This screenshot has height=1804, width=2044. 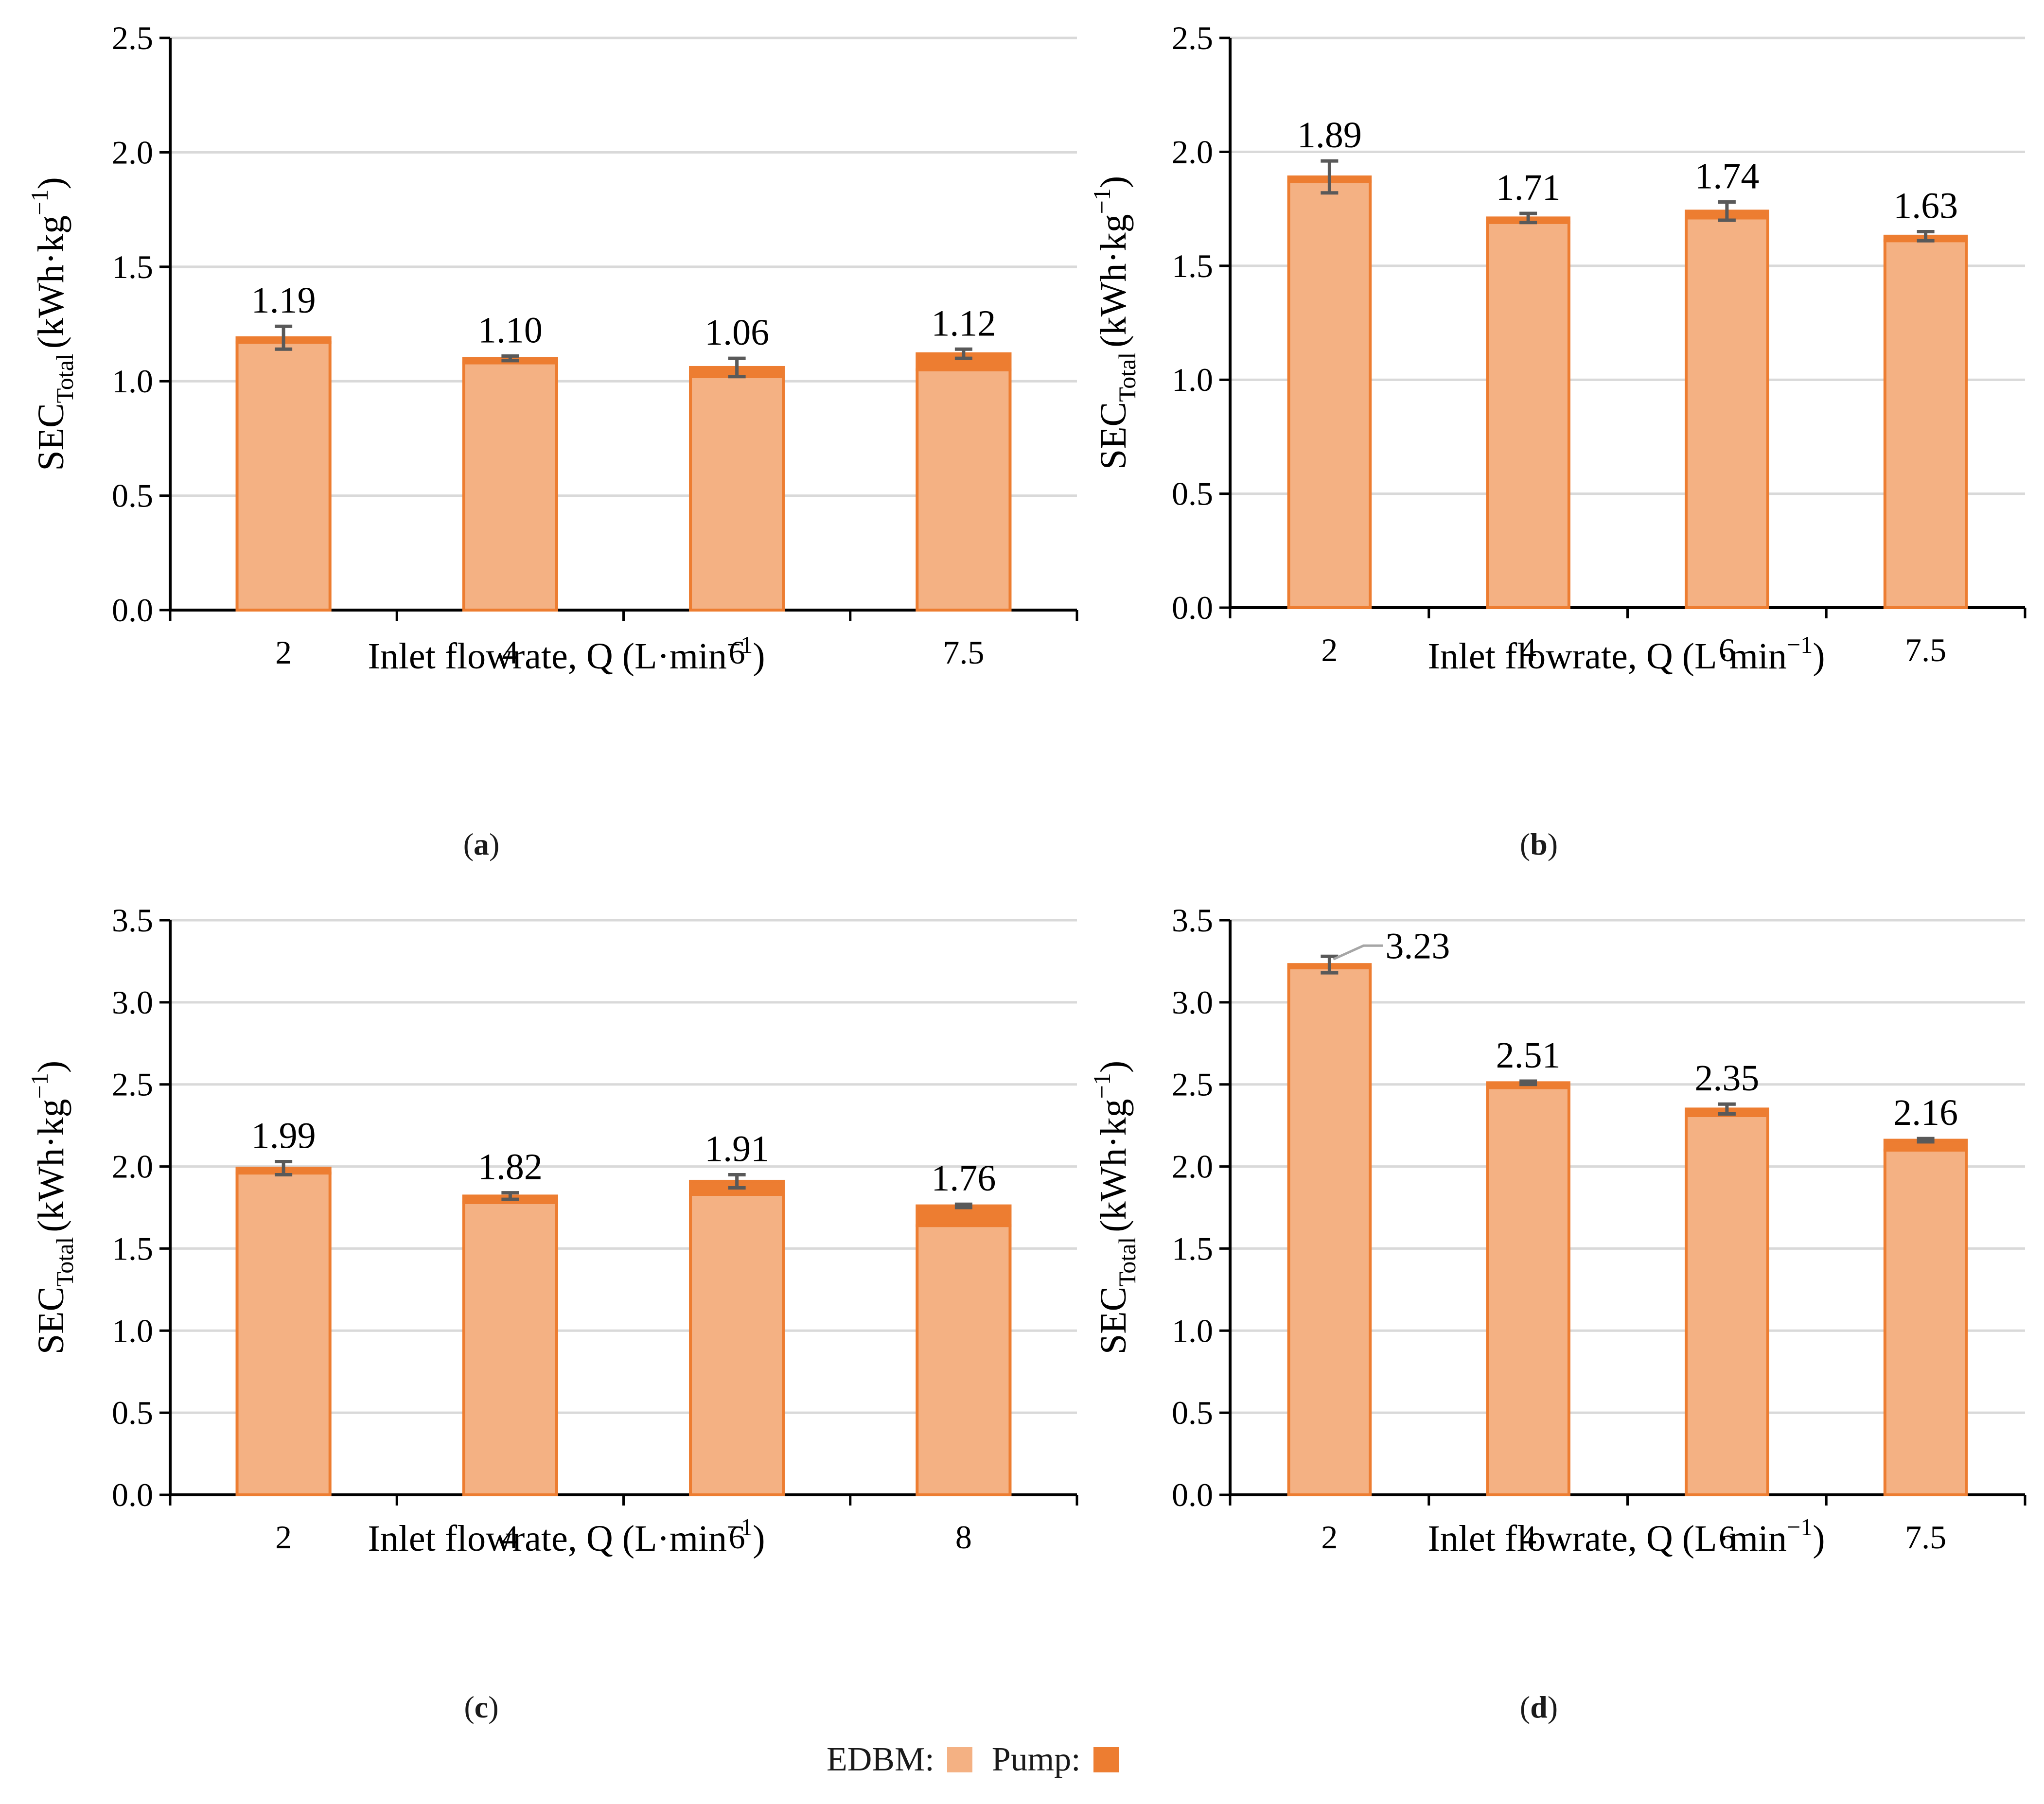 What do you see at coordinates (1330, 135) in the screenshot?
I see `data-label: 1.89` at bounding box center [1330, 135].